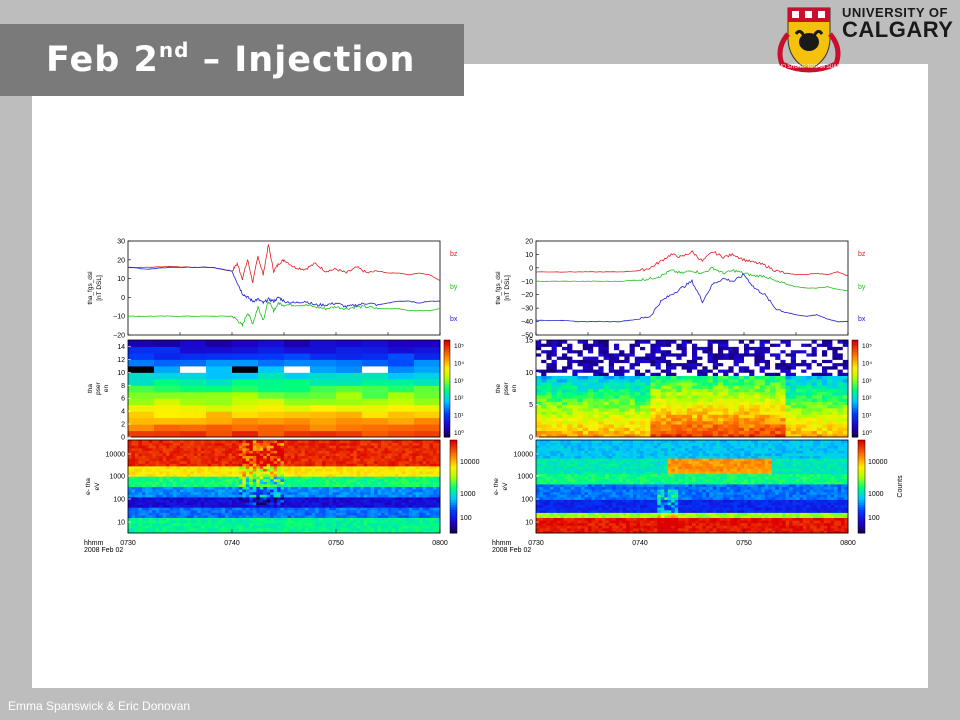  Describe the element at coordinates (231, 59) in the screenshot. I see `slide-title: Feb 2nd – Injection` at that location.